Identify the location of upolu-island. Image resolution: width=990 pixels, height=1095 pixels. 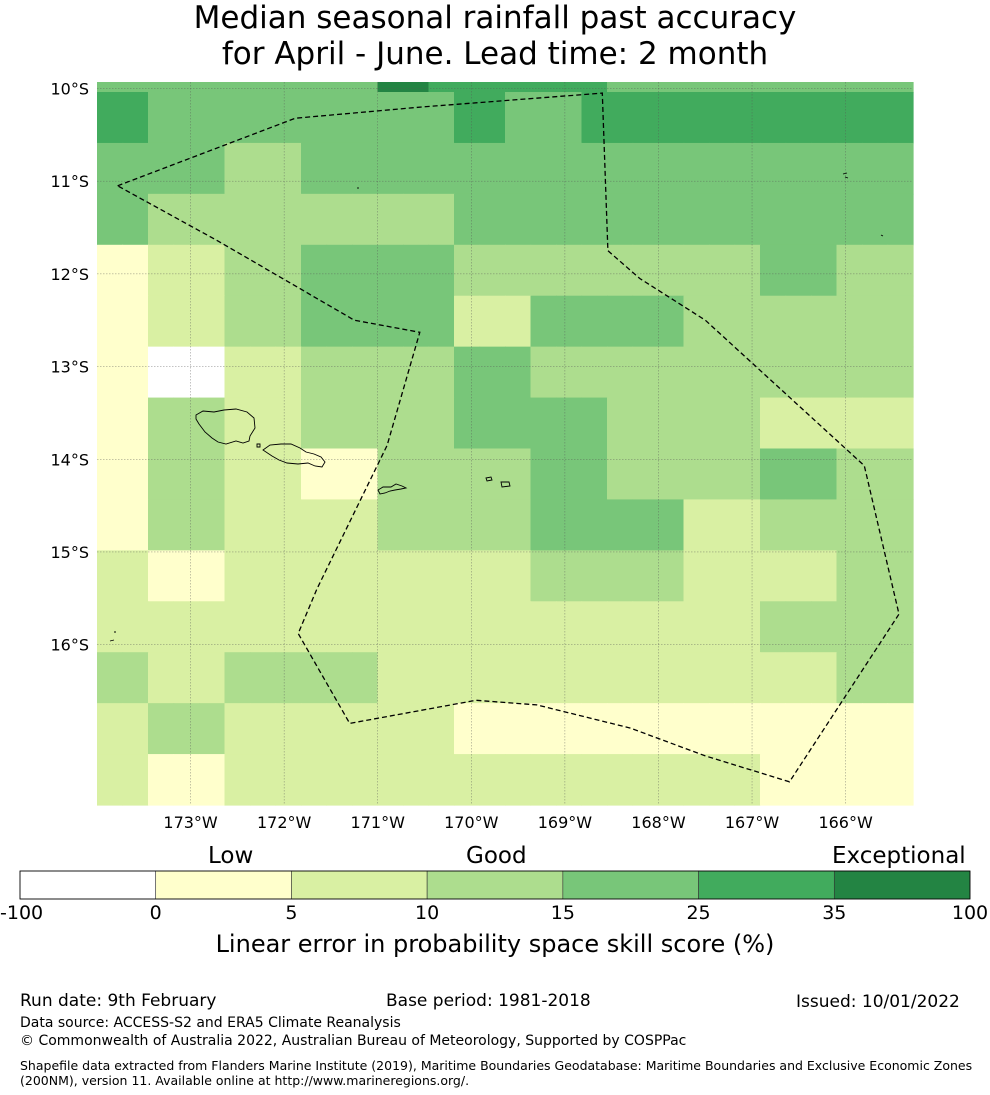
(294, 455).